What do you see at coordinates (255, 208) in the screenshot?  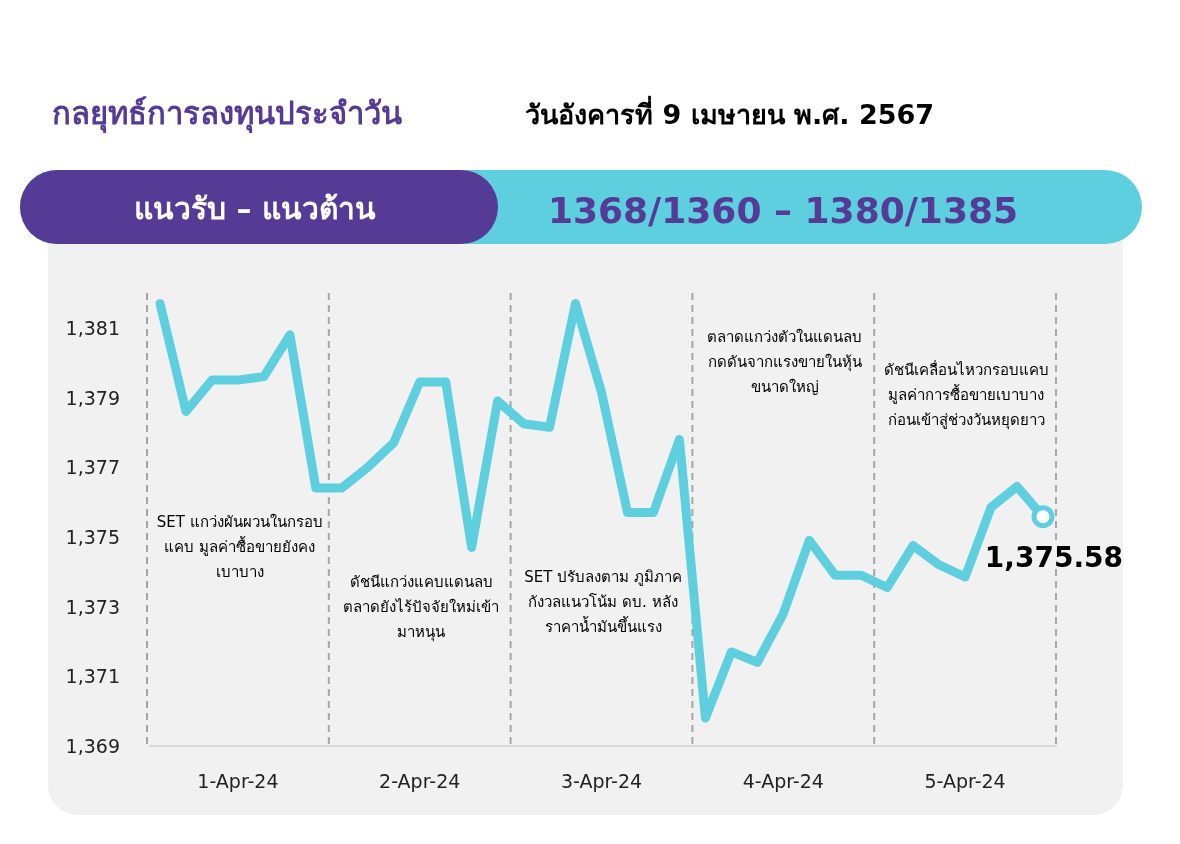 I see `text: แนวรับ – แนวต้าน` at bounding box center [255, 208].